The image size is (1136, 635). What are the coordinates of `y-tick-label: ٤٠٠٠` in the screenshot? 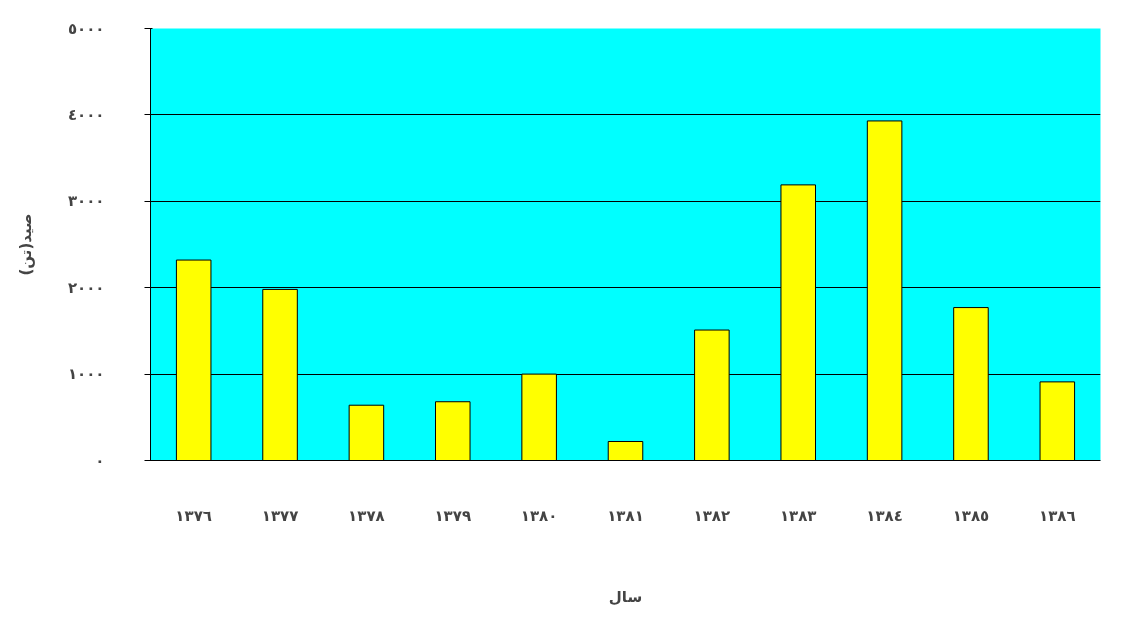 It's located at (86, 114).